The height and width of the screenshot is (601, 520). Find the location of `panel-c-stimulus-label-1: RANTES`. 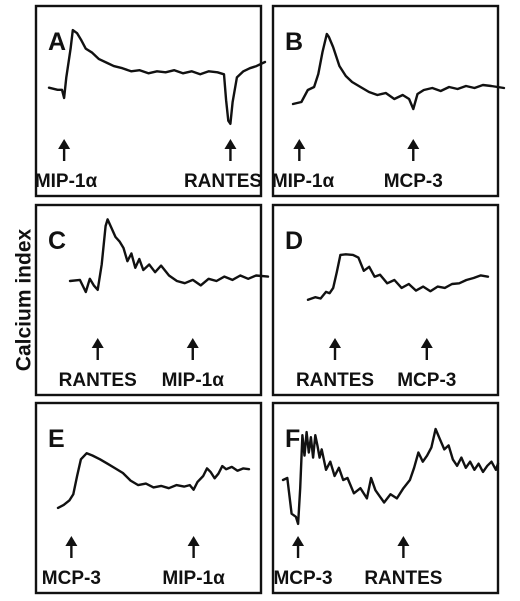

panel-c-stimulus-label-1: RANTES is located at coordinates (98, 380).